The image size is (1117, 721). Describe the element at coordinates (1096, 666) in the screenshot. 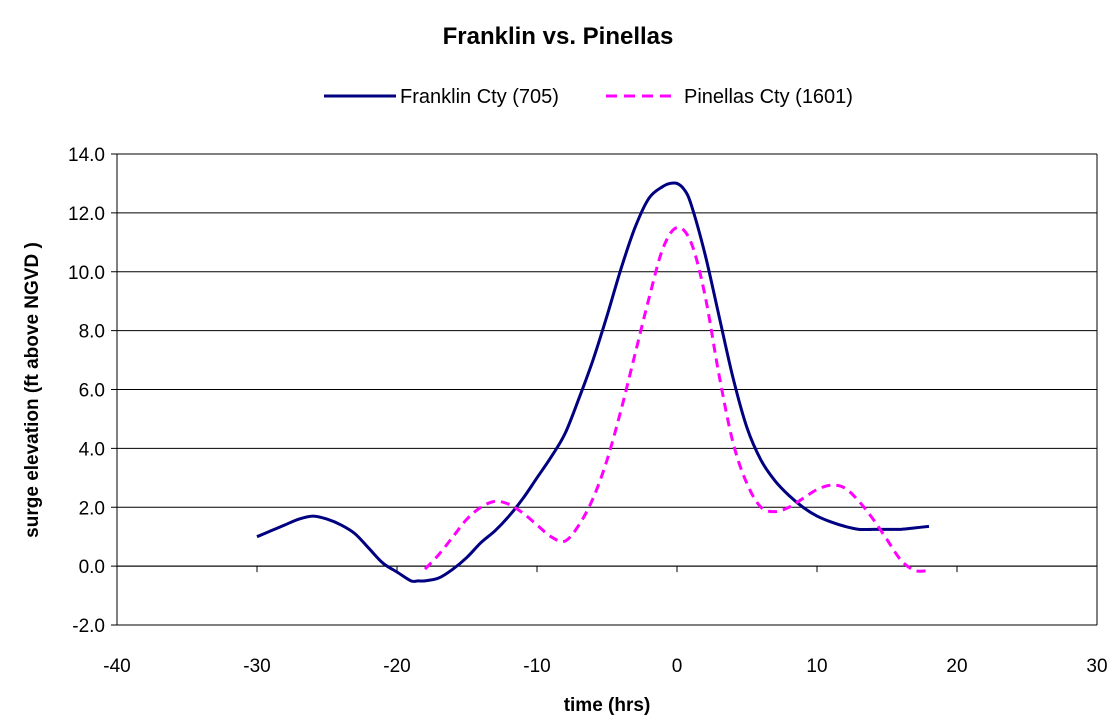

I see `x-tick-label: 30` at that location.